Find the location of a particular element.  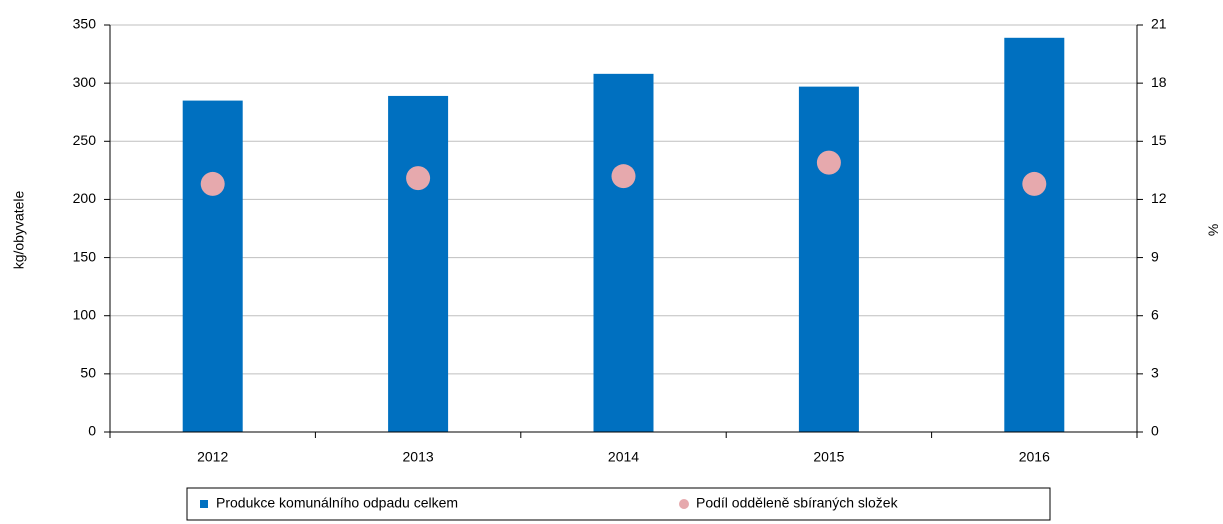

y2-tick-label: 9 is located at coordinates (1155, 256).